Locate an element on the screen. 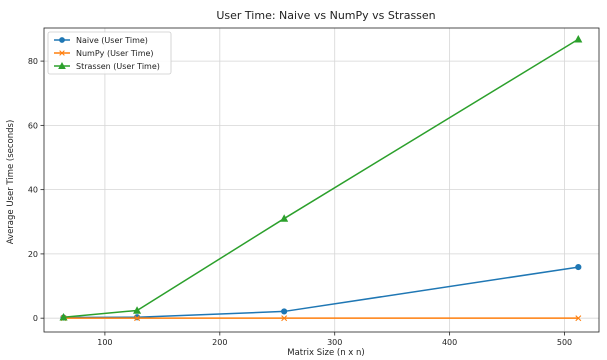 The width and height of the screenshot is (607, 360). legend-item: NumPy (User Time) is located at coordinates (104, 53).